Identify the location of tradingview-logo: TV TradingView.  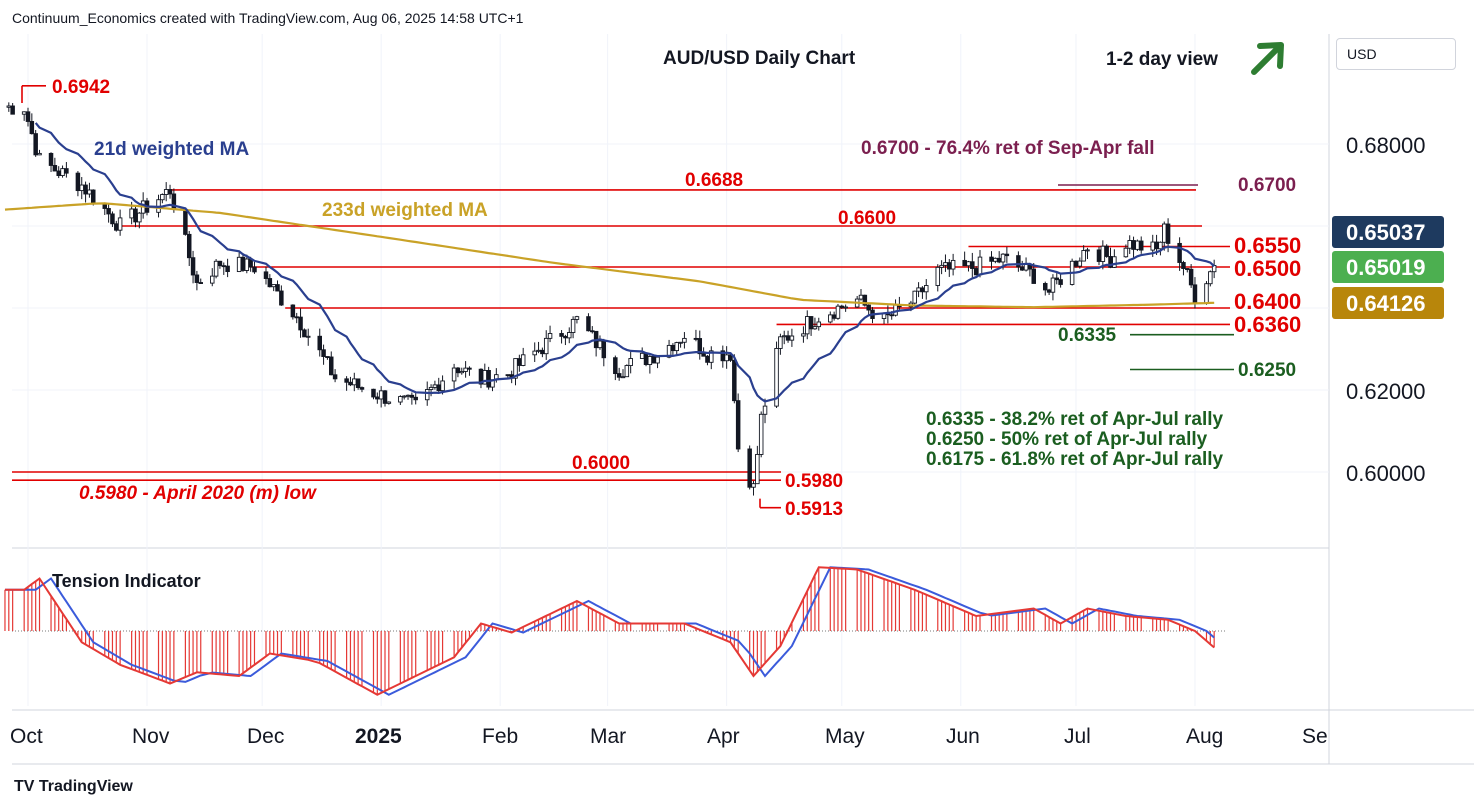
(73, 787).